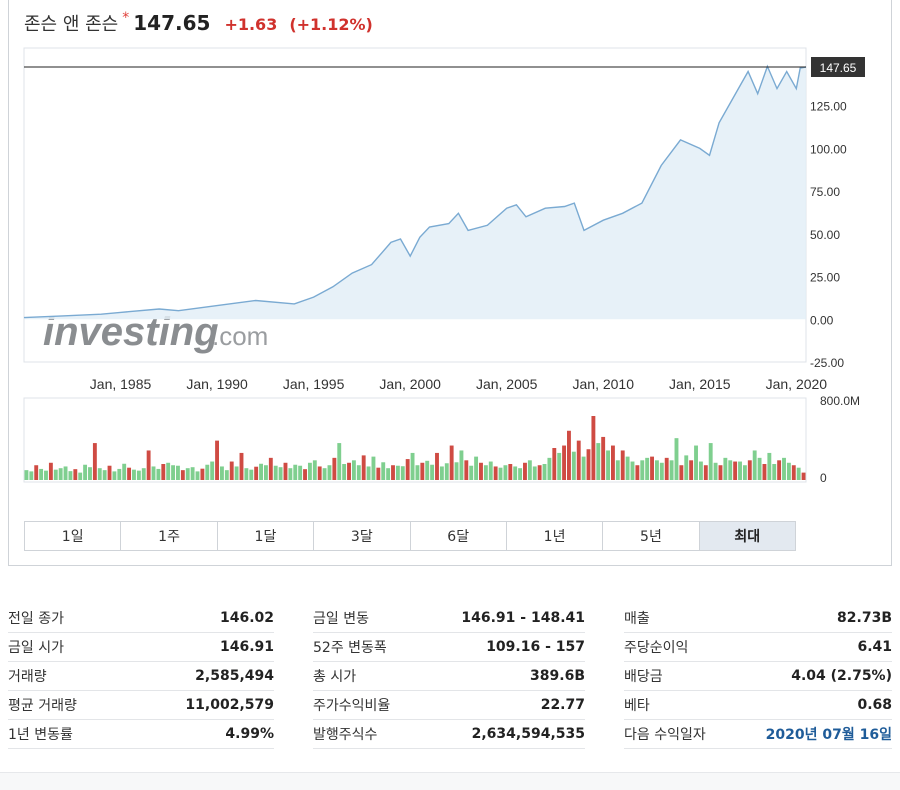 The height and width of the screenshot is (790, 900). What do you see at coordinates (331, 24) in the screenshot?
I see `price-change-percent: (+1.12%)` at bounding box center [331, 24].